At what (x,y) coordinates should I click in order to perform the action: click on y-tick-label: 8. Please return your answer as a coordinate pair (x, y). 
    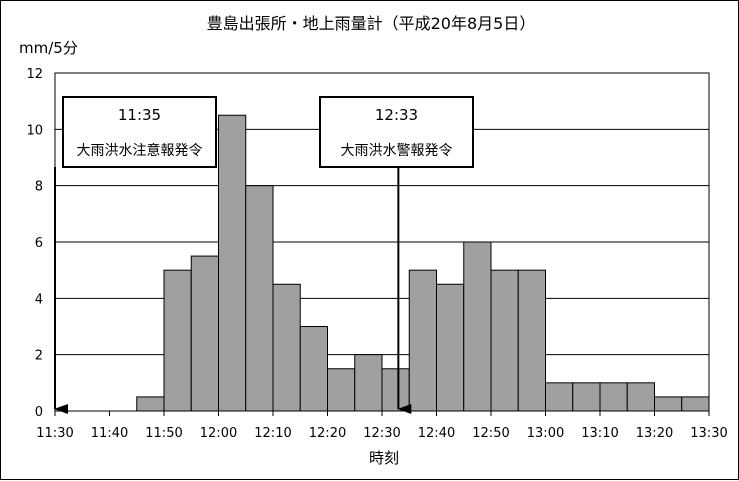
    Looking at the image, I should click on (39, 187).